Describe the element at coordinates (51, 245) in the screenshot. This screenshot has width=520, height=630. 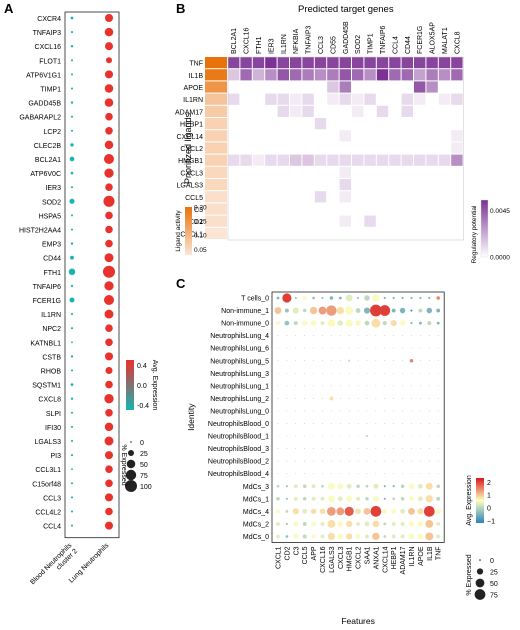
I see `gene-label: EMP3` at that location.